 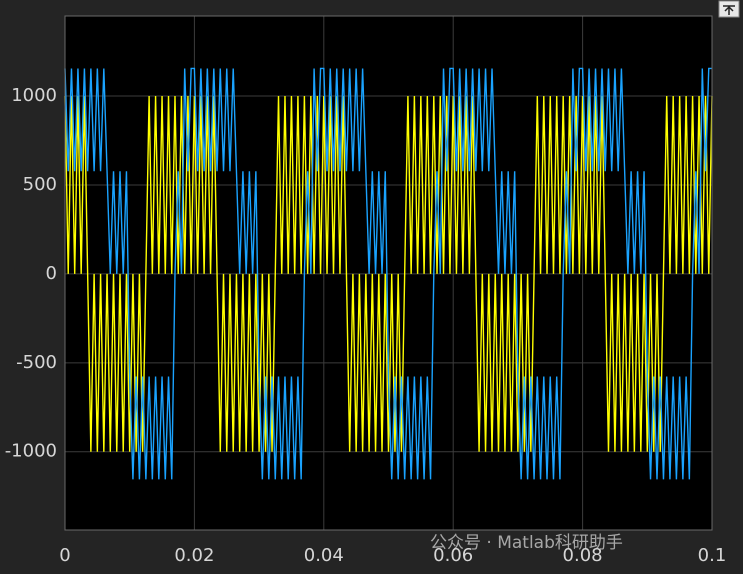 I want to click on restore-button, so click(x=729, y=9).